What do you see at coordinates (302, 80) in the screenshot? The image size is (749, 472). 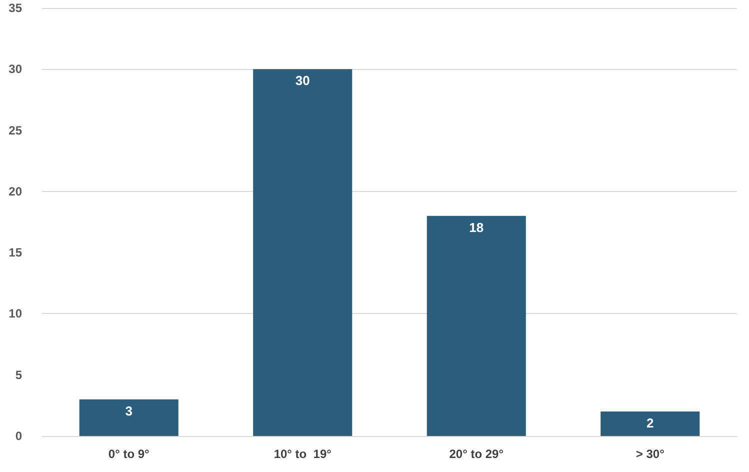 I see `data-label: 30` at bounding box center [302, 80].